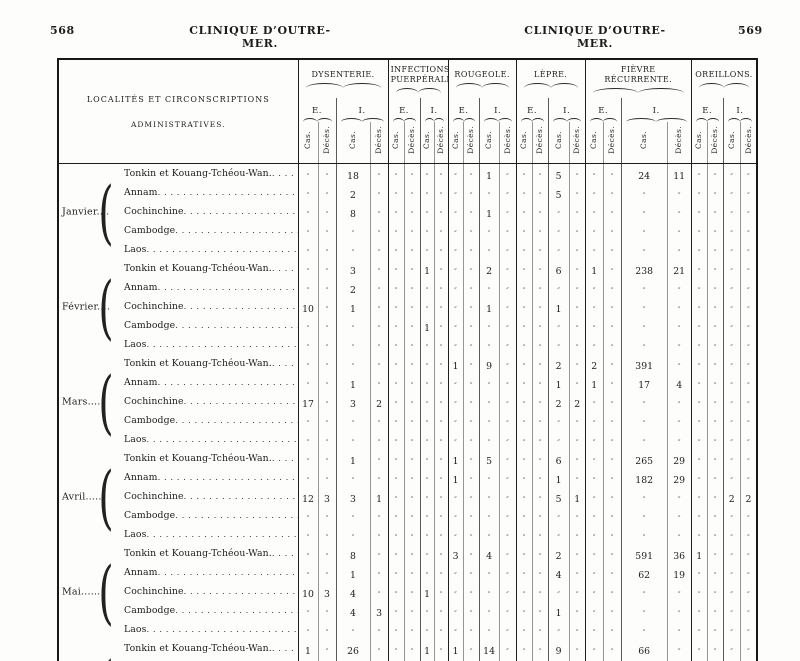 The image size is (800, 661). I want to click on measure-label: Décès., so click(471, 140).